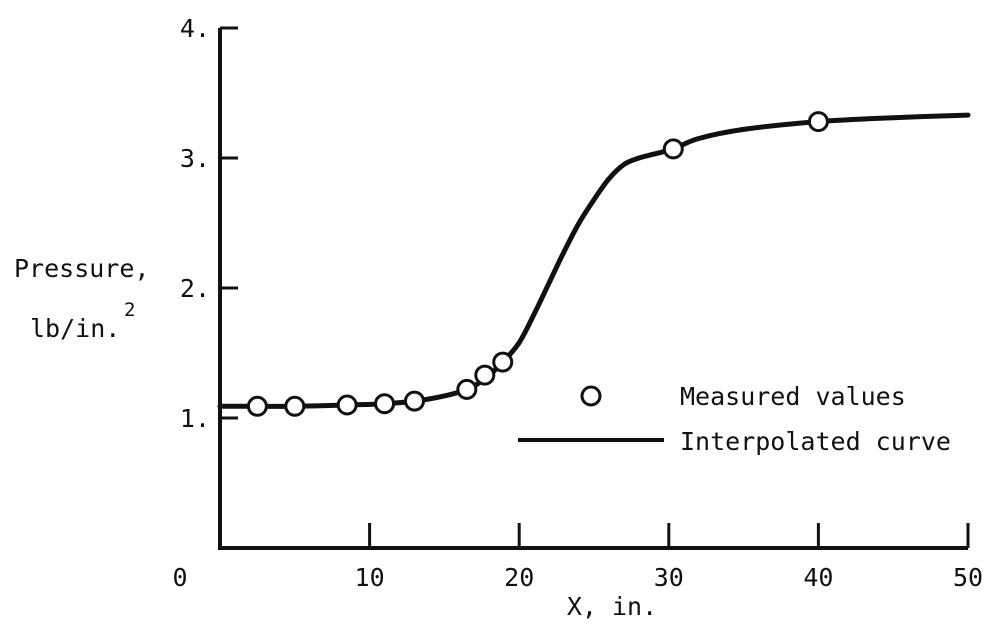 This screenshot has height=634, width=990. What do you see at coordinates (793, 396) in the screenshot?
I see `legend-label-measured: Measured values` at bounding box center [793, 396].